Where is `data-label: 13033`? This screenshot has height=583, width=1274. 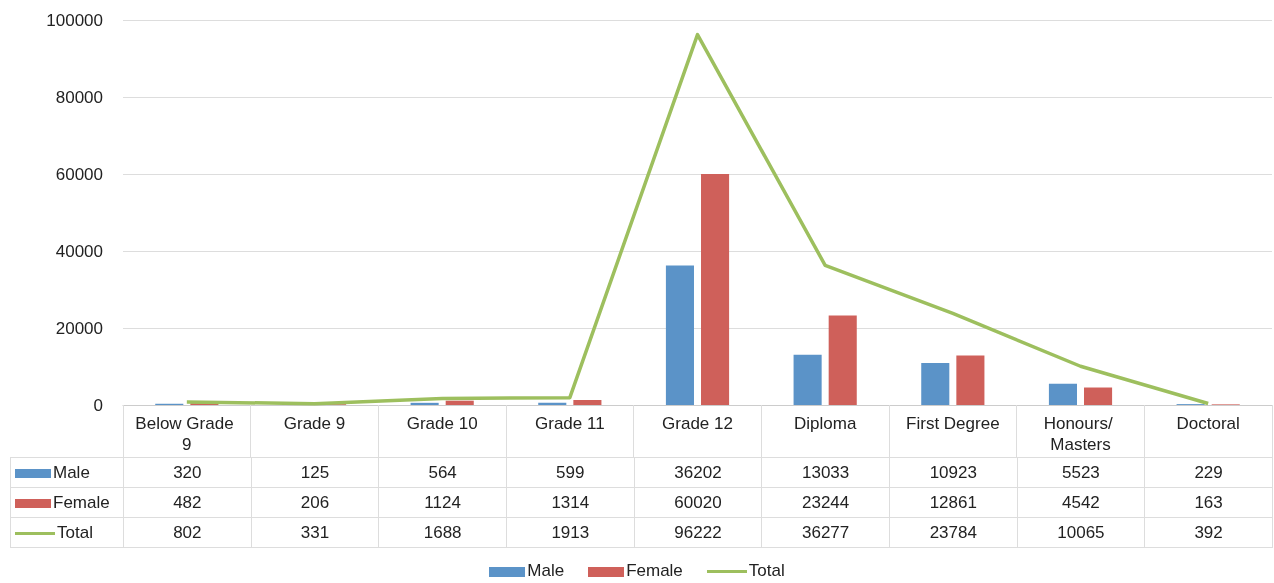 data-label: 13033 is located at coordinates (825, 472).